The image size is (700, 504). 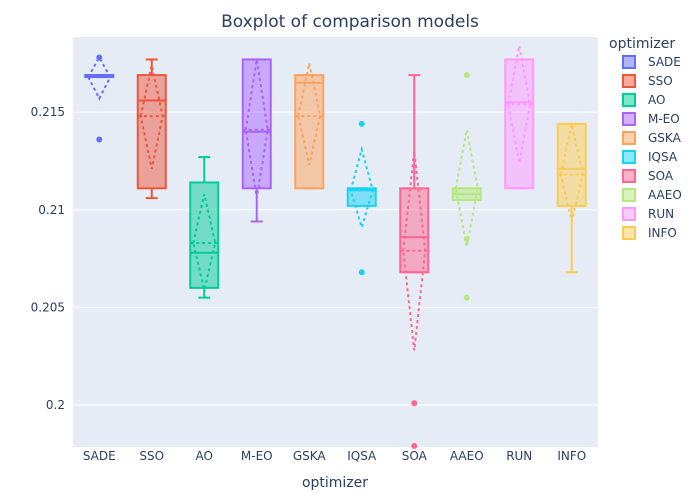 I want to click on x-tick-label: INFO, so click(x=571, y=456).